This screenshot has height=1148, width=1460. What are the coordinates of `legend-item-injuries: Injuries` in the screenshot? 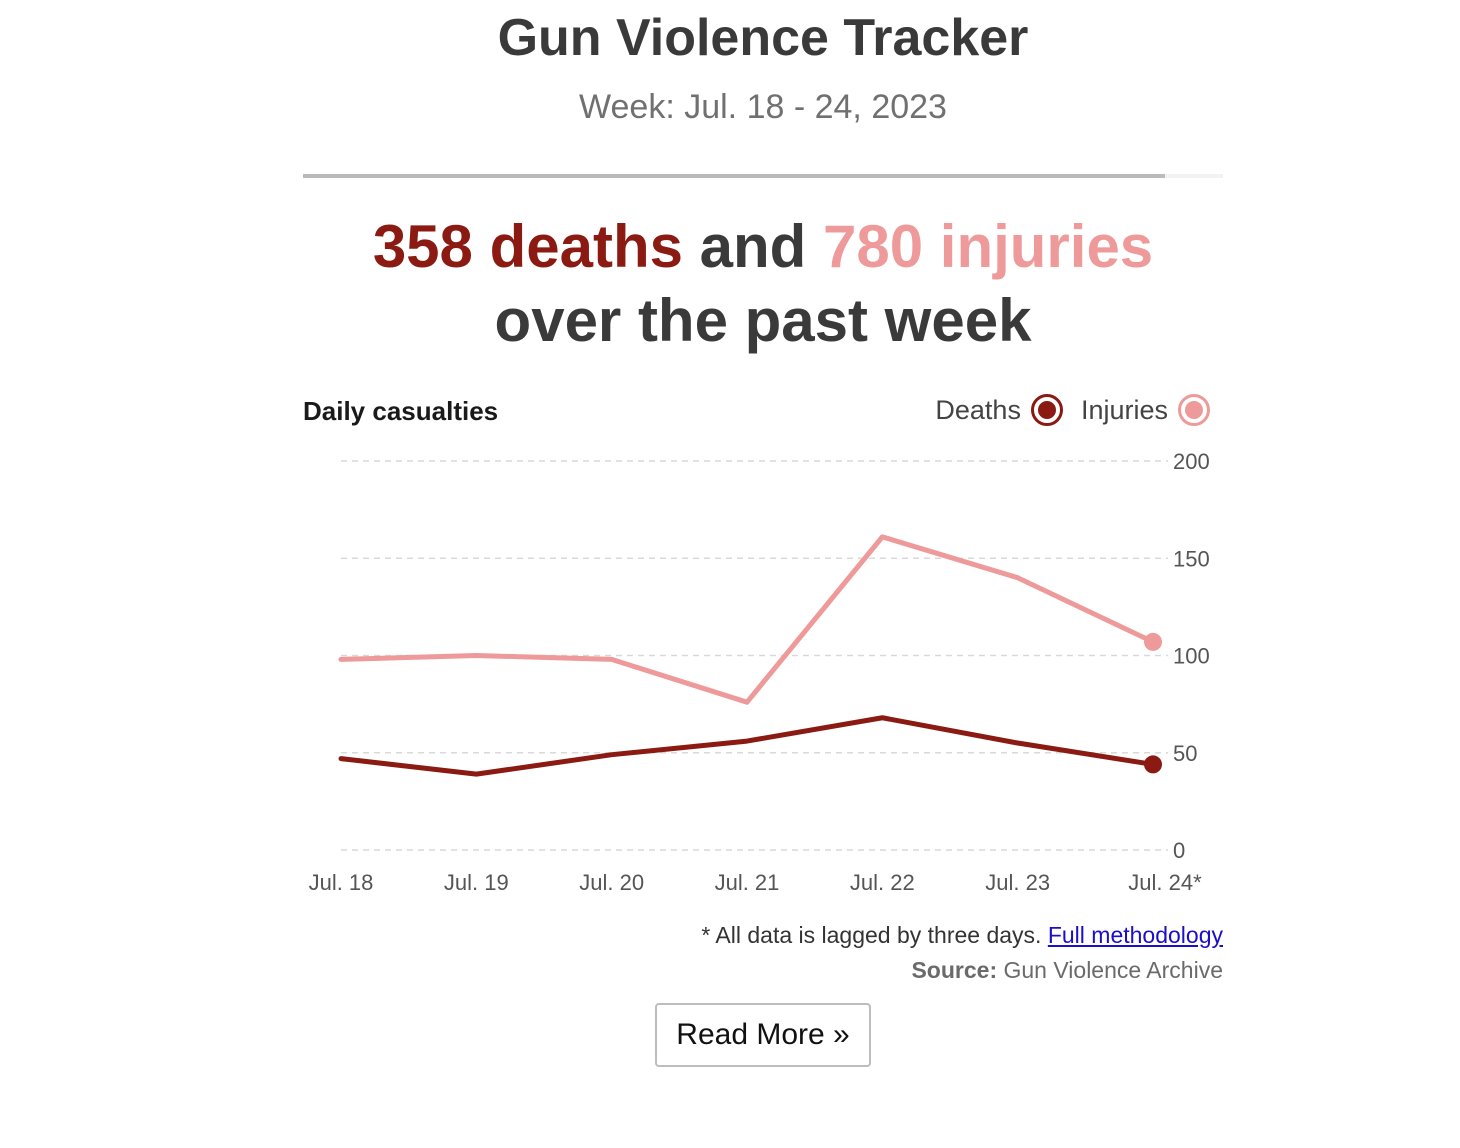 It's located at (1145, 410).